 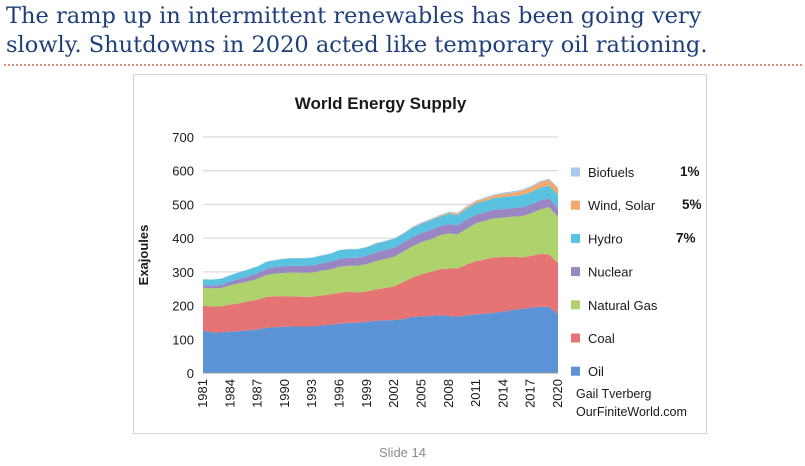 I want to click on y-tick-label: 400, so click(x=183, y=238).